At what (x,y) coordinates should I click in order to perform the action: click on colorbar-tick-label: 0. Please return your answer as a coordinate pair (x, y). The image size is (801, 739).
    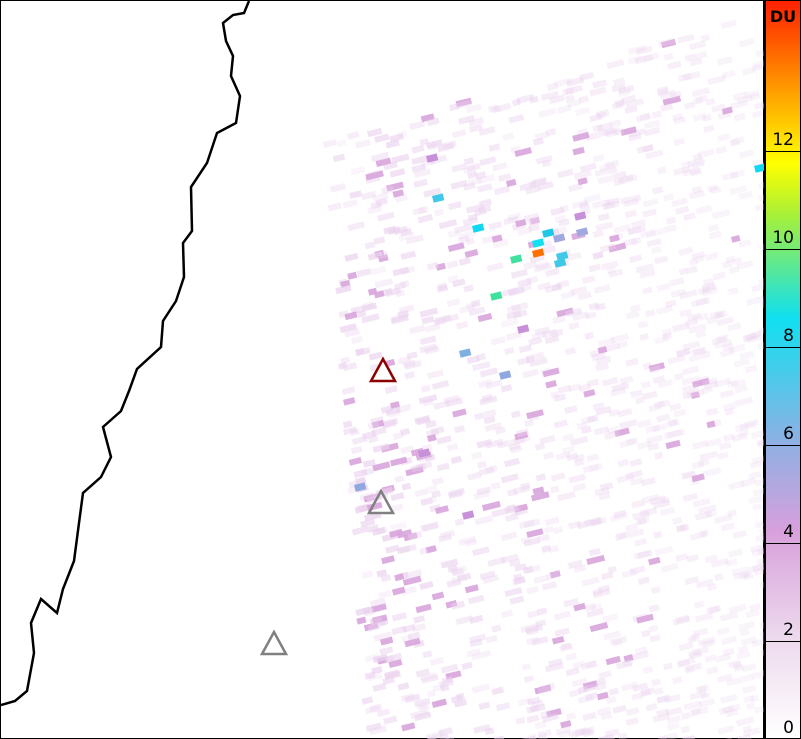
    Looking at the image, I should click on (788, 728).